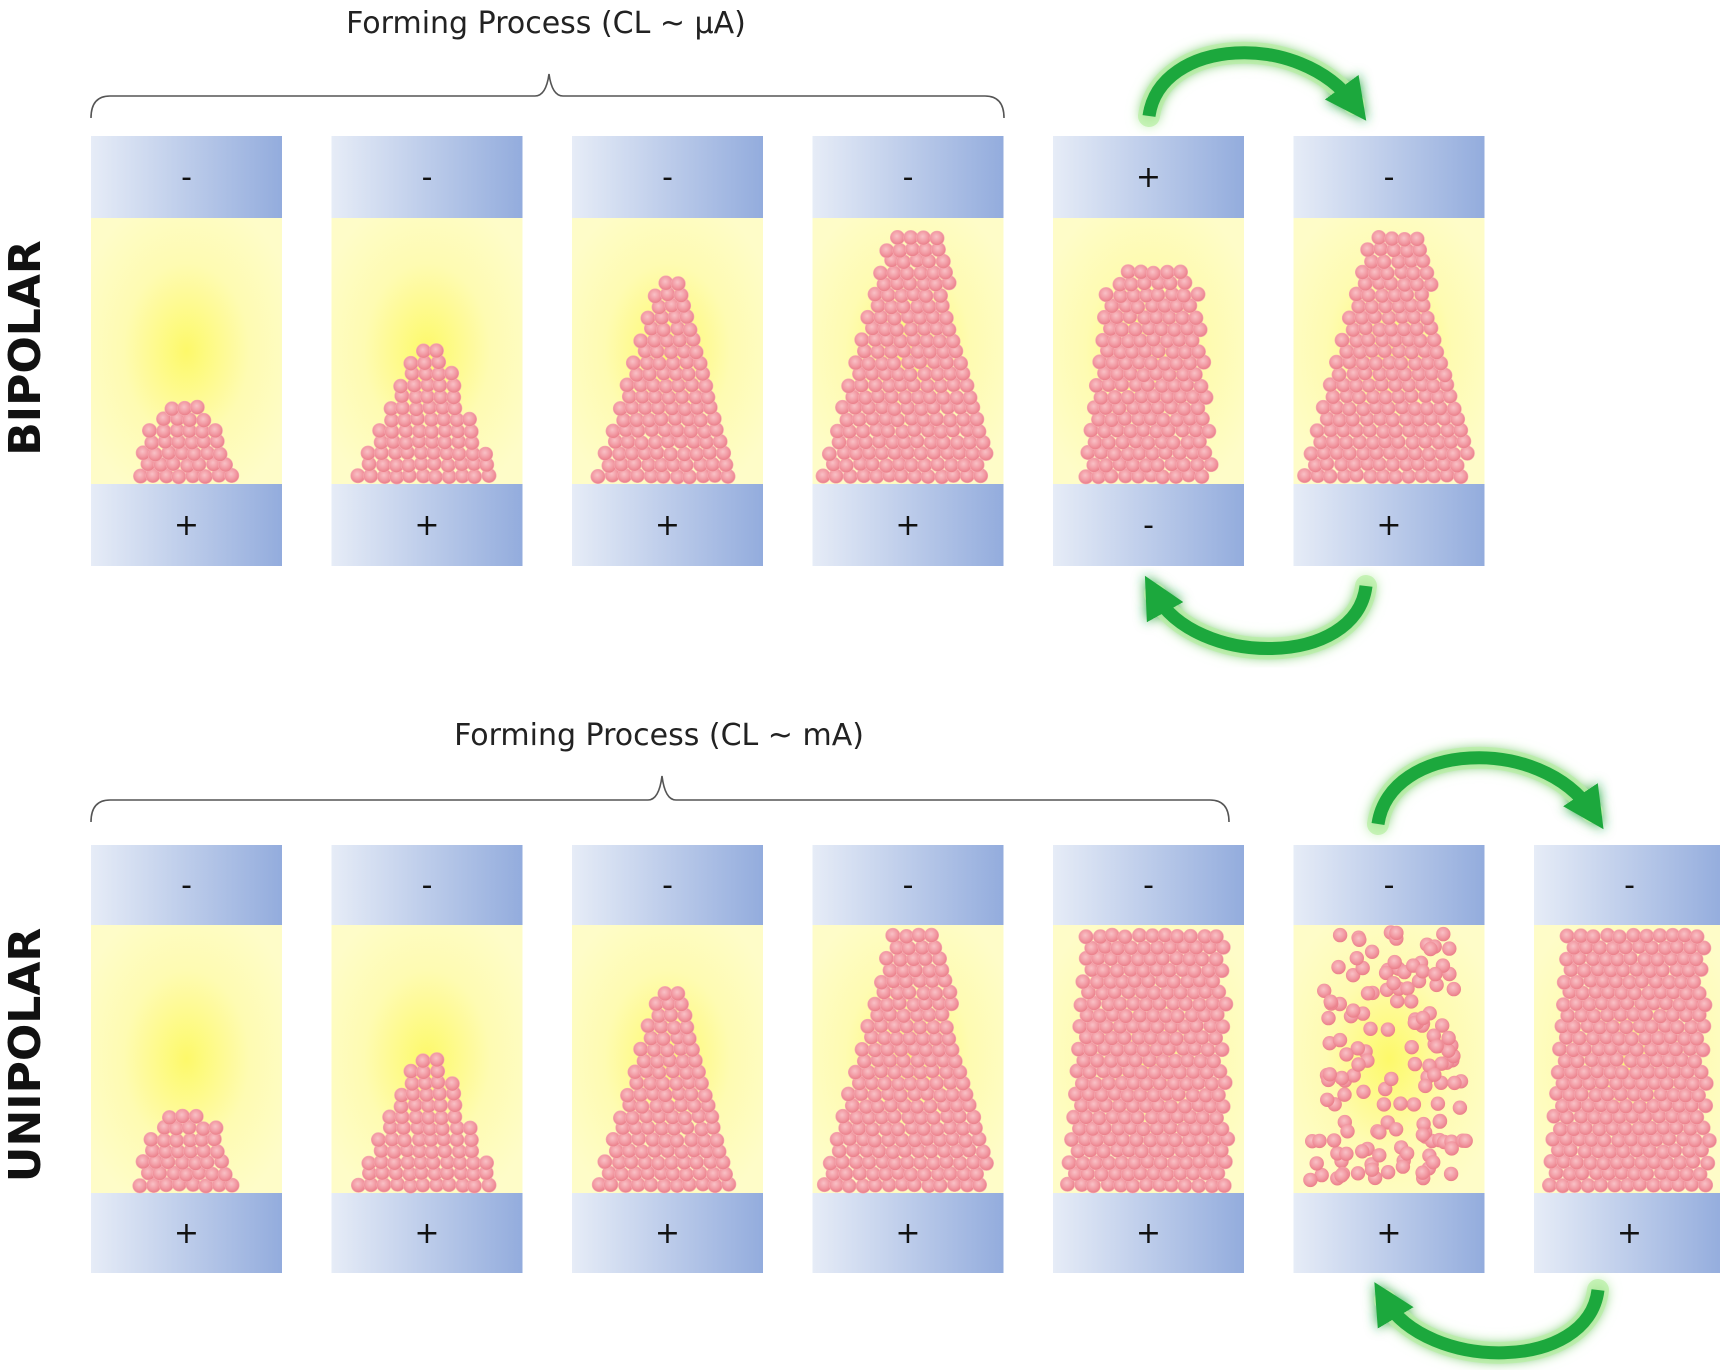 The height and width of the screenshot is (1370, 1720). I want to click on forming-bracket-unipolar, so click(660, 799).